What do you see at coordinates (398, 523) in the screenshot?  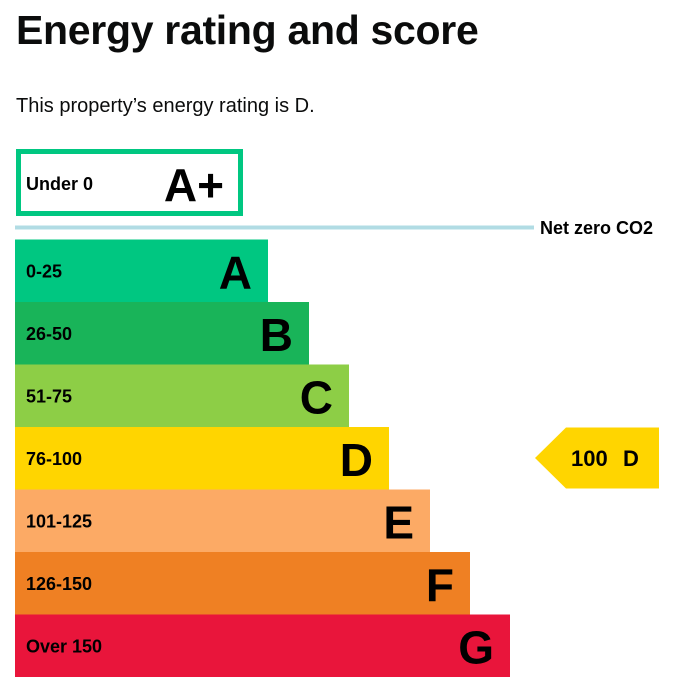 I see `band-e-letter: E` at bounding box center [398, 523].